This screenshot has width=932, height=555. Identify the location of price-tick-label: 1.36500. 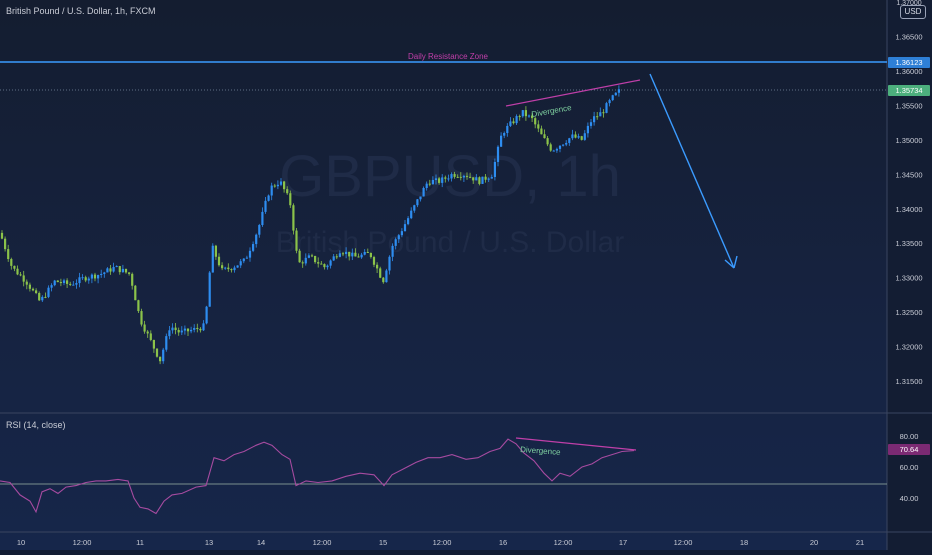
(908, 37).